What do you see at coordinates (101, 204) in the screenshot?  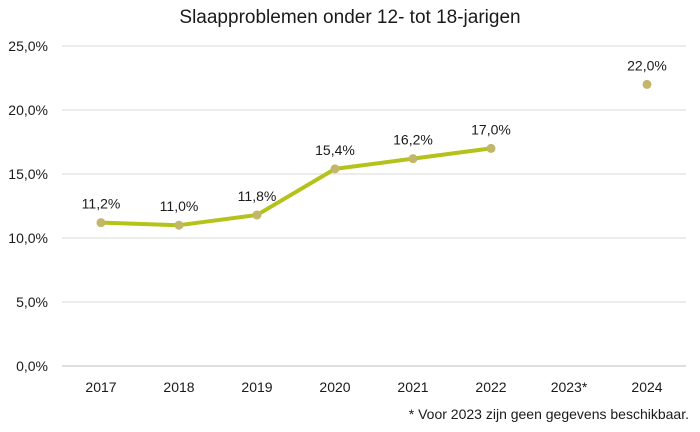 I see `data-label: 11,2%` at bounding box center [101, 204].